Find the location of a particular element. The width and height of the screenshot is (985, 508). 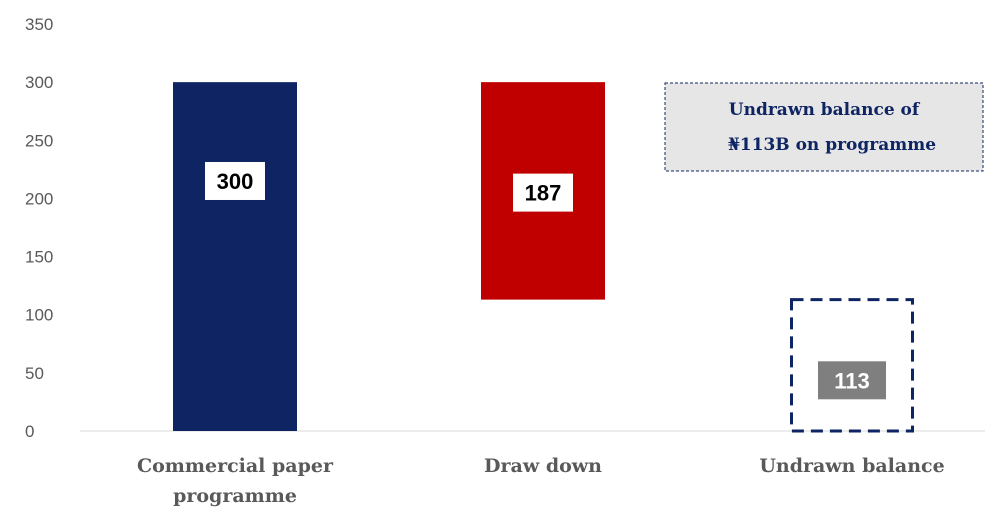

y-tick-label: 100 is located at coordinates (39, 315).